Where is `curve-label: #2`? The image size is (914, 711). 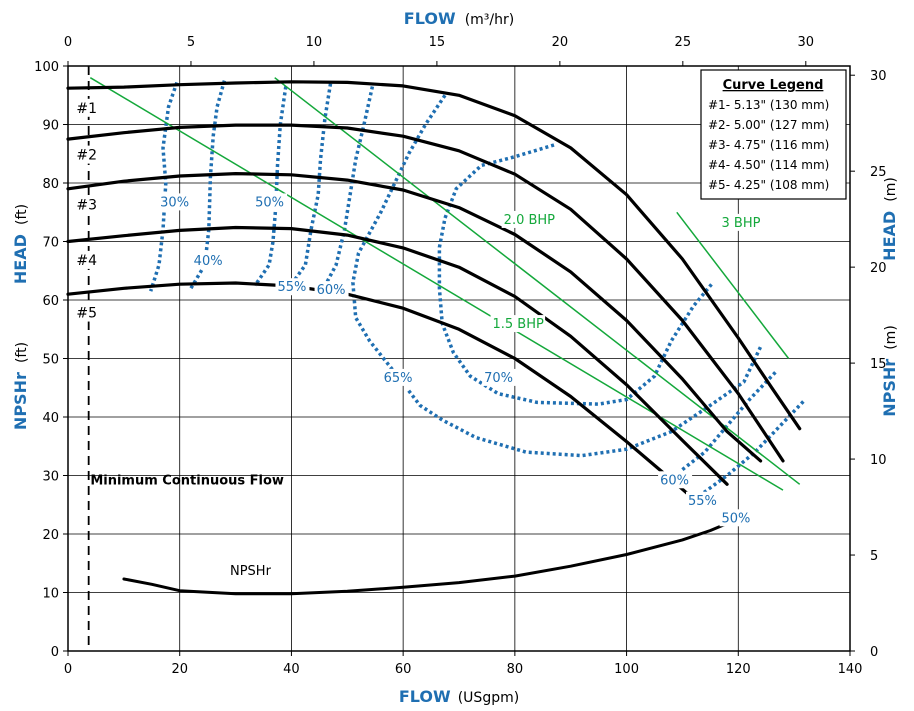
curve-label: #2 is located at coordinates (86, 156).